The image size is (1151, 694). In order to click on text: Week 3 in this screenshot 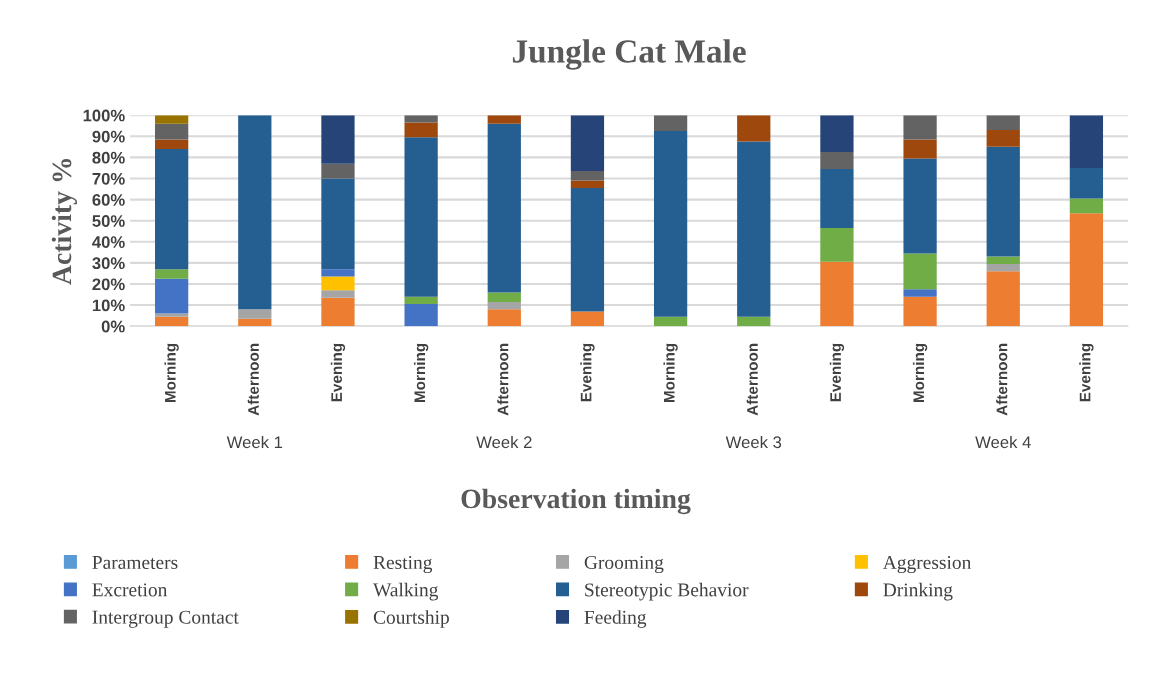, I will do `click(753, 442)`.